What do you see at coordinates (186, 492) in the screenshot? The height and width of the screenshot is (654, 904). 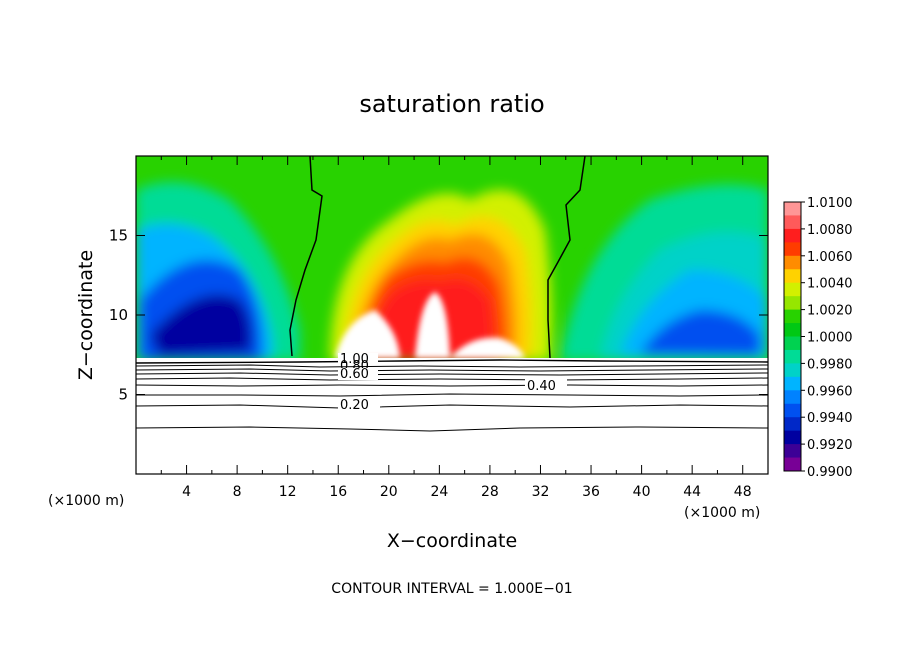 I see `x-tick-label: 4` at bounding box center [186, 492].